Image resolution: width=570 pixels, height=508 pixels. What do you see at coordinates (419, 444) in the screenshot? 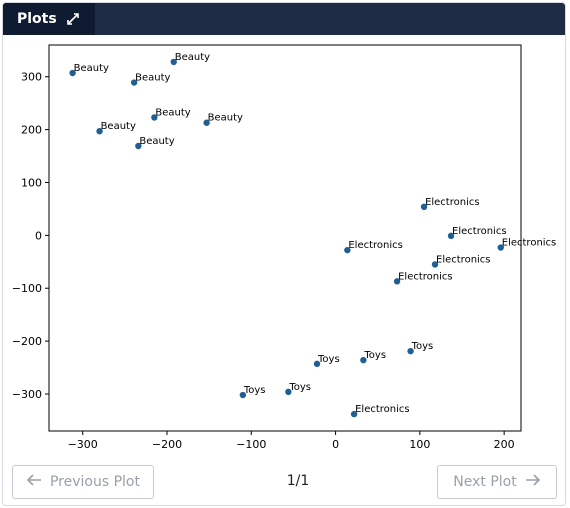
I see `x-tick-label: 100` at bounding box center [419, 444].